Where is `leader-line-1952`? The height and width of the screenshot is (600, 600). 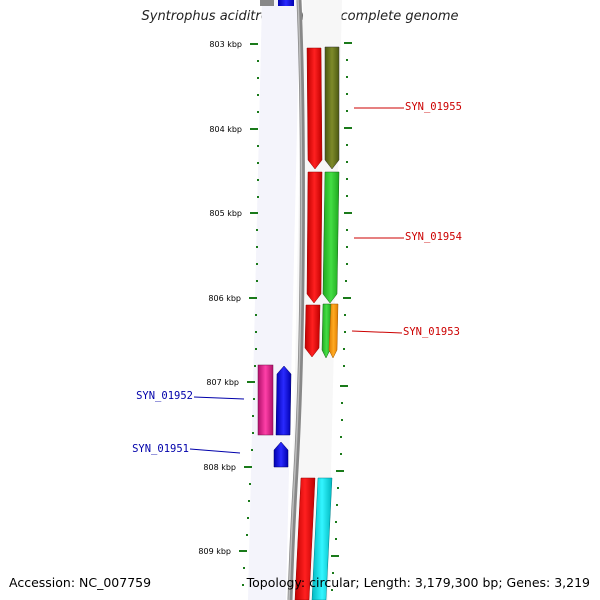 leader-line-1952 is located at coordinates (219, 398).